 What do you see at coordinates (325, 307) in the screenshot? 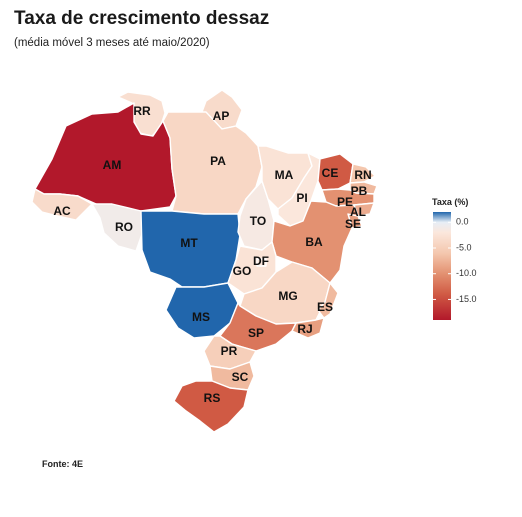
I see `label-ES: ES` at bounding box center [325, 307].